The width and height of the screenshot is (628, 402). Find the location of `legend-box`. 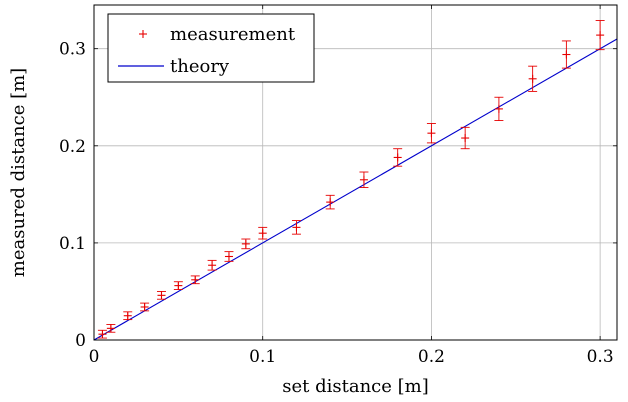

legend-box is located at coordinates (211, 48).